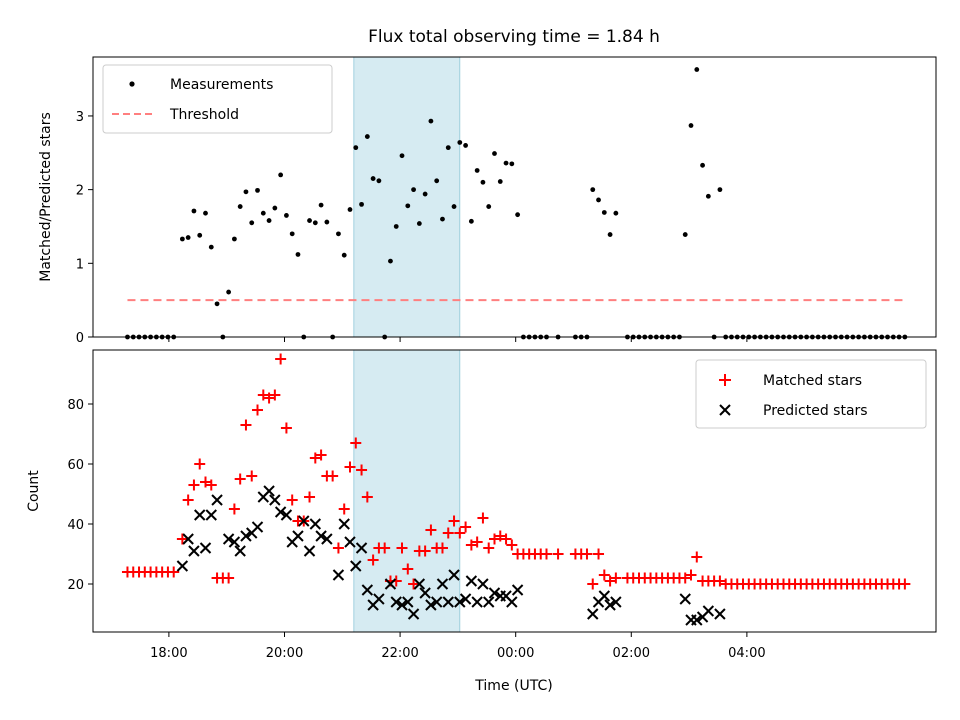 The image size is (960, 720). I want to click on y-tick-label-1-0: 20, so click(75, 585).